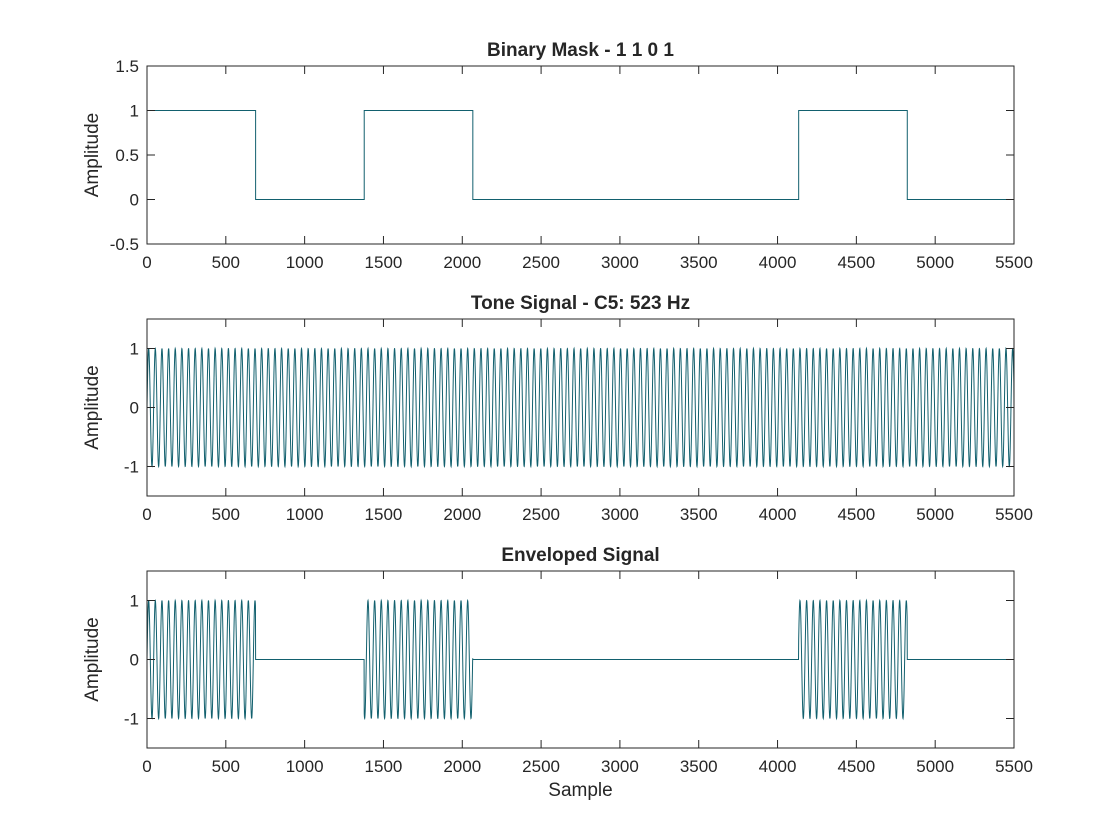 Image resolution: width=1120 pixels, height=840 pixels. What do you see at coordinates (580, 790) in the screenshot?
I see `x-axis-label: Sample` at bounding box center [580, 790].